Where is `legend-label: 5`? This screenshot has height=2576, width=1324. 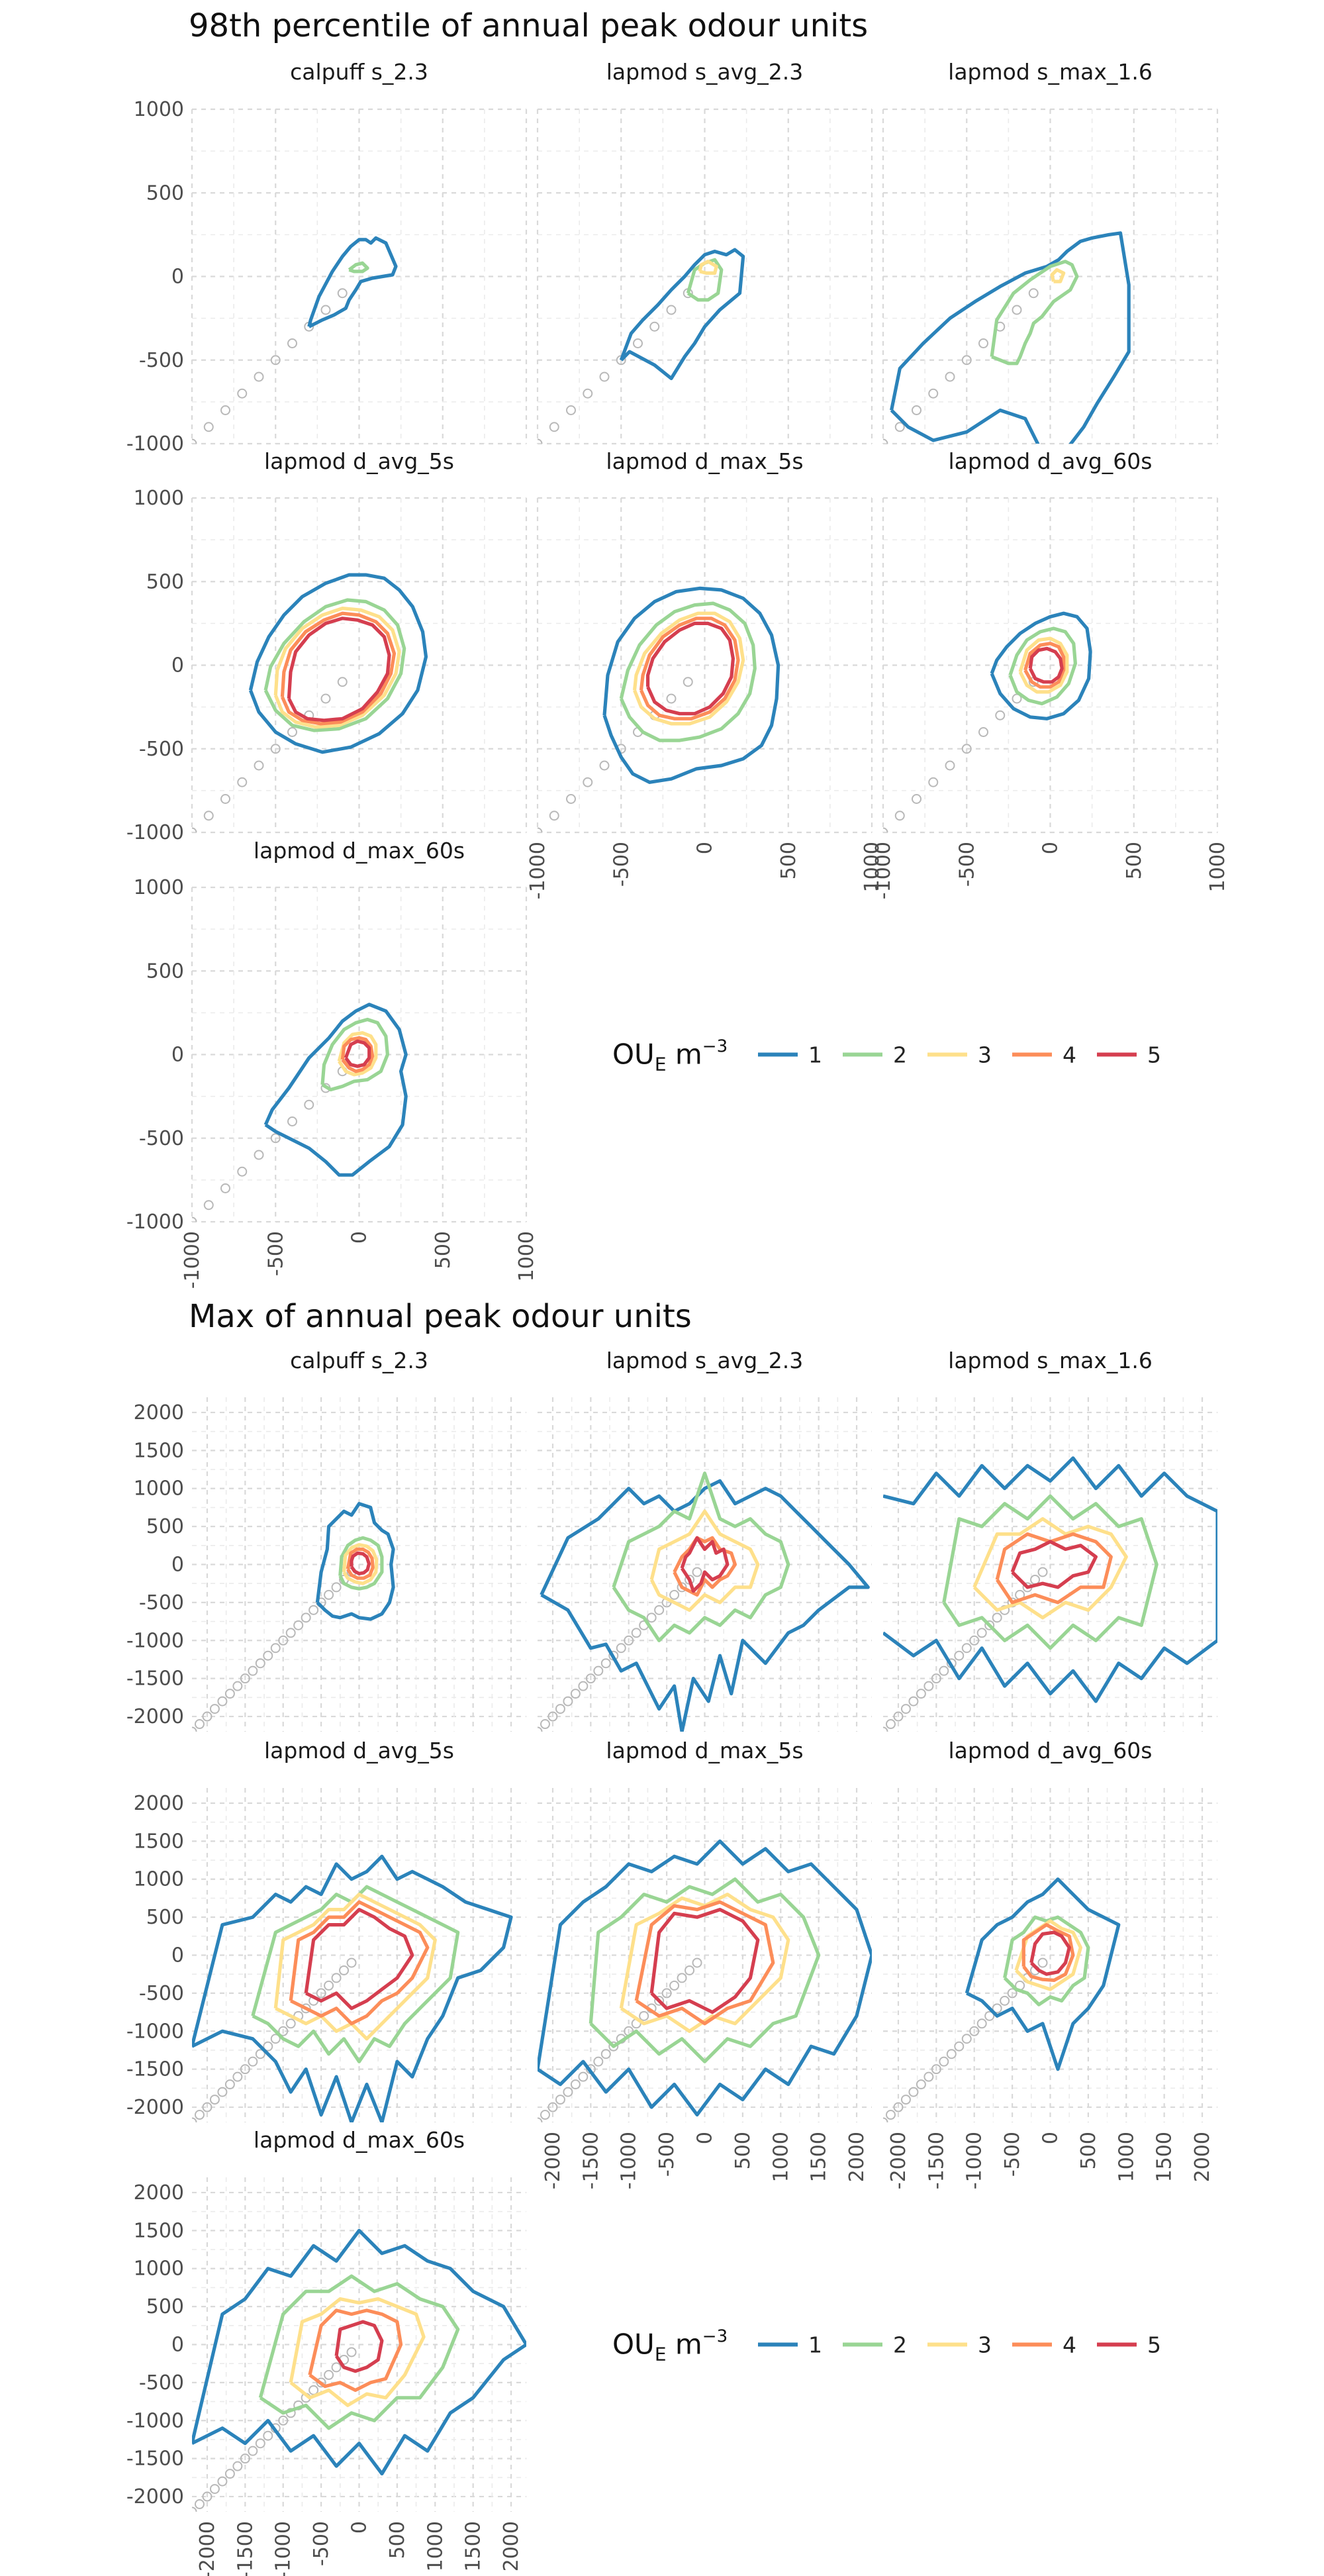 legend-label: 5 is located at coordinates (1154, 2345).